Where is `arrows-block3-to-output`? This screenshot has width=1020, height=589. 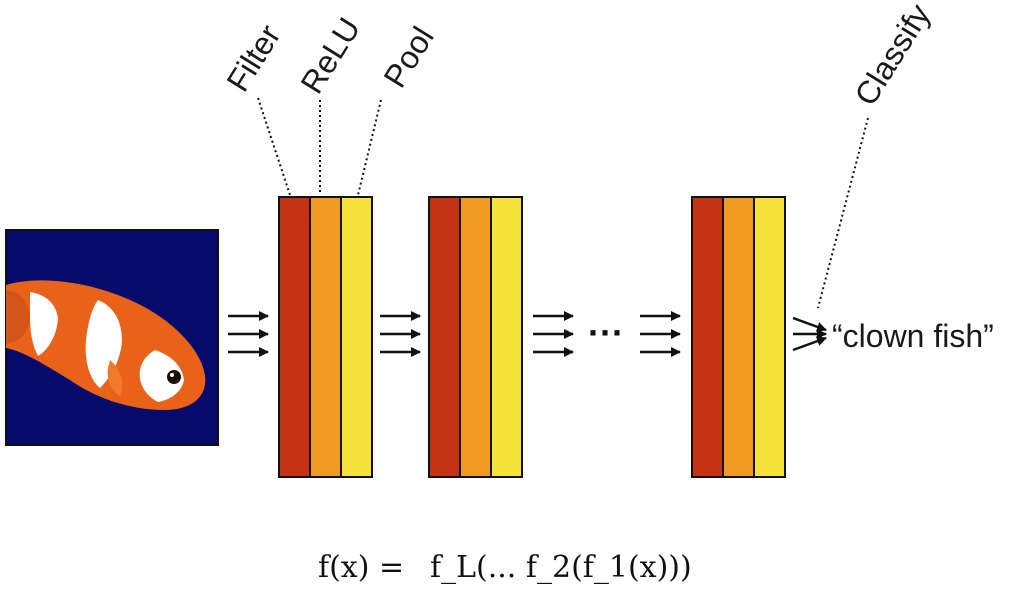 arrows-block3-to-output is located at coordinates (809, 334).